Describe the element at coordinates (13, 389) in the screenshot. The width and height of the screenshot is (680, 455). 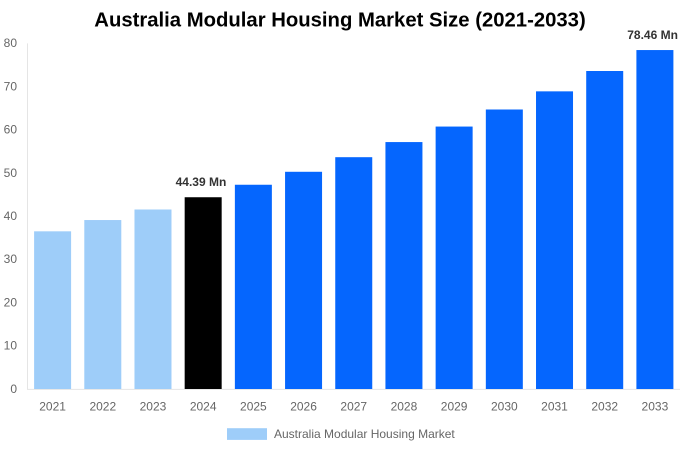
I see `svg-text: 0` at that location.